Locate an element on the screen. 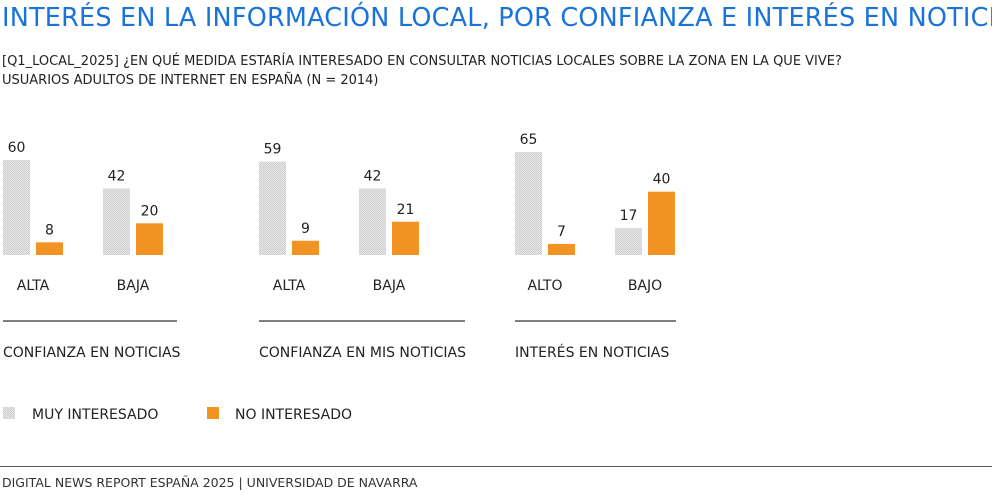  group-label: CONFIANZA EN MIS NOTICIAS is located at coordinates (362, 353).